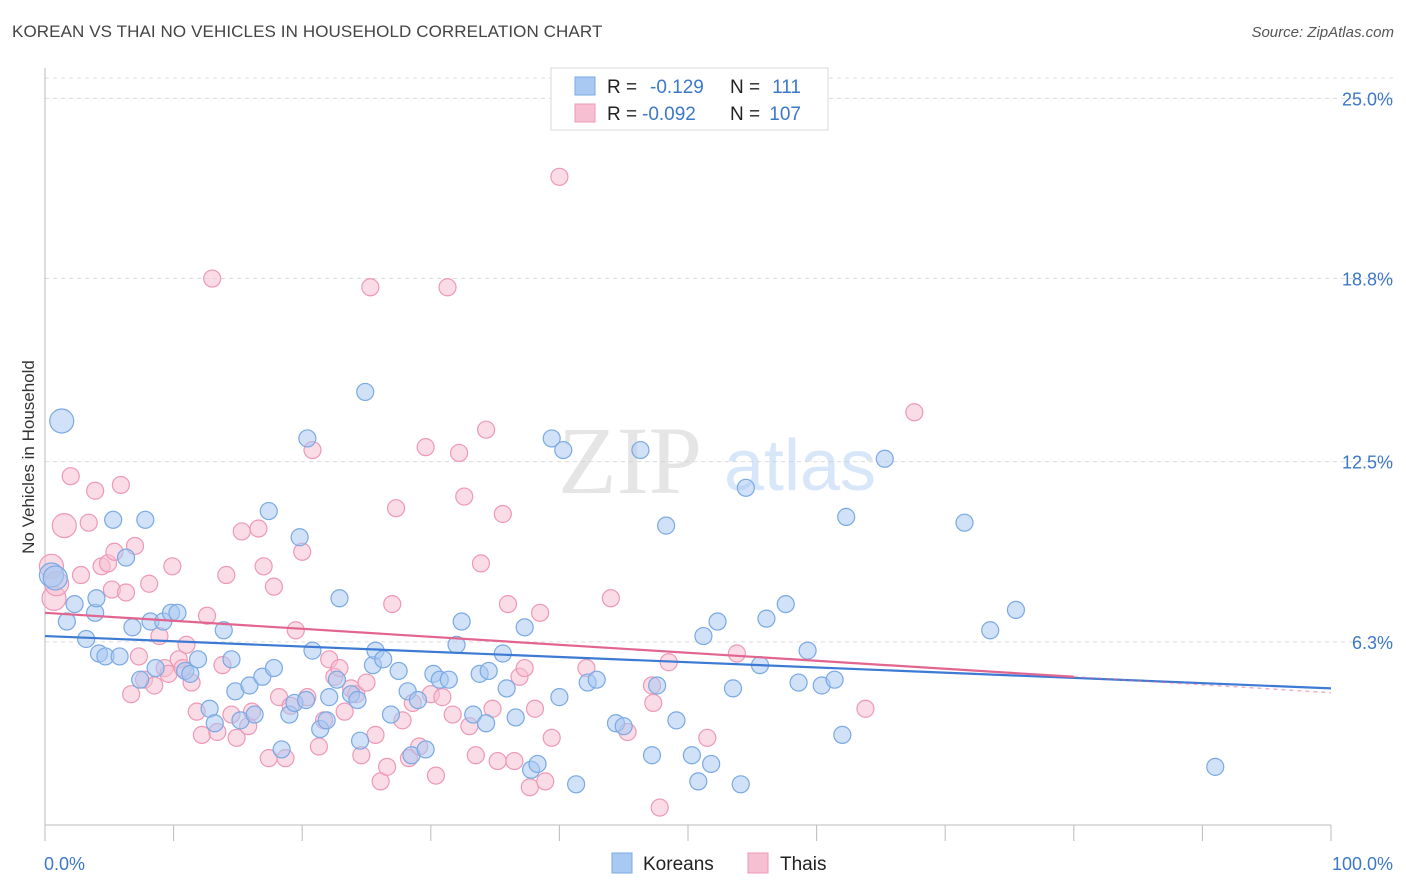  Describe the element at coordinates (1367, 280) in the screenshot. I see `y-tick-label: 18.8%` at that location.